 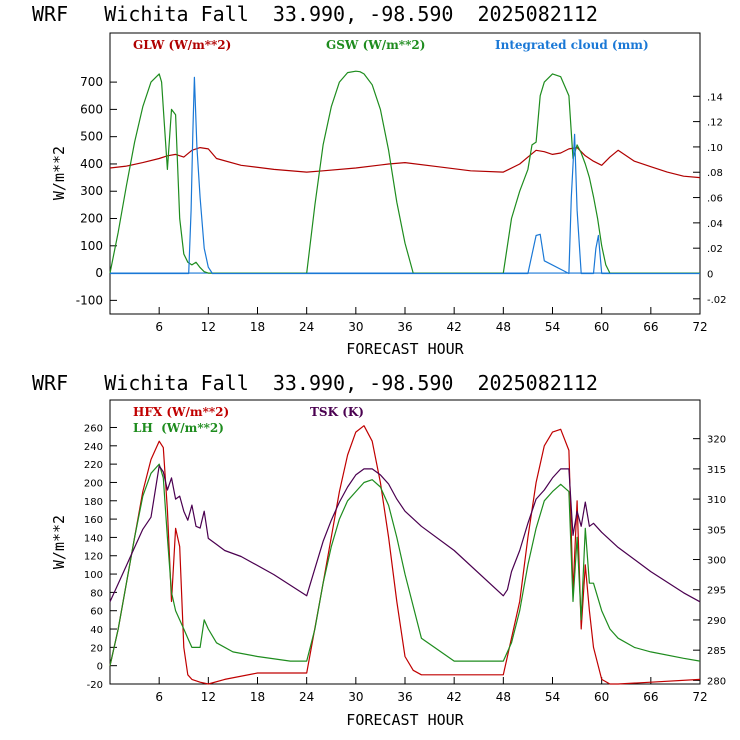 I want to click on y2-tick-label: .06, so click(x=715, y=199).